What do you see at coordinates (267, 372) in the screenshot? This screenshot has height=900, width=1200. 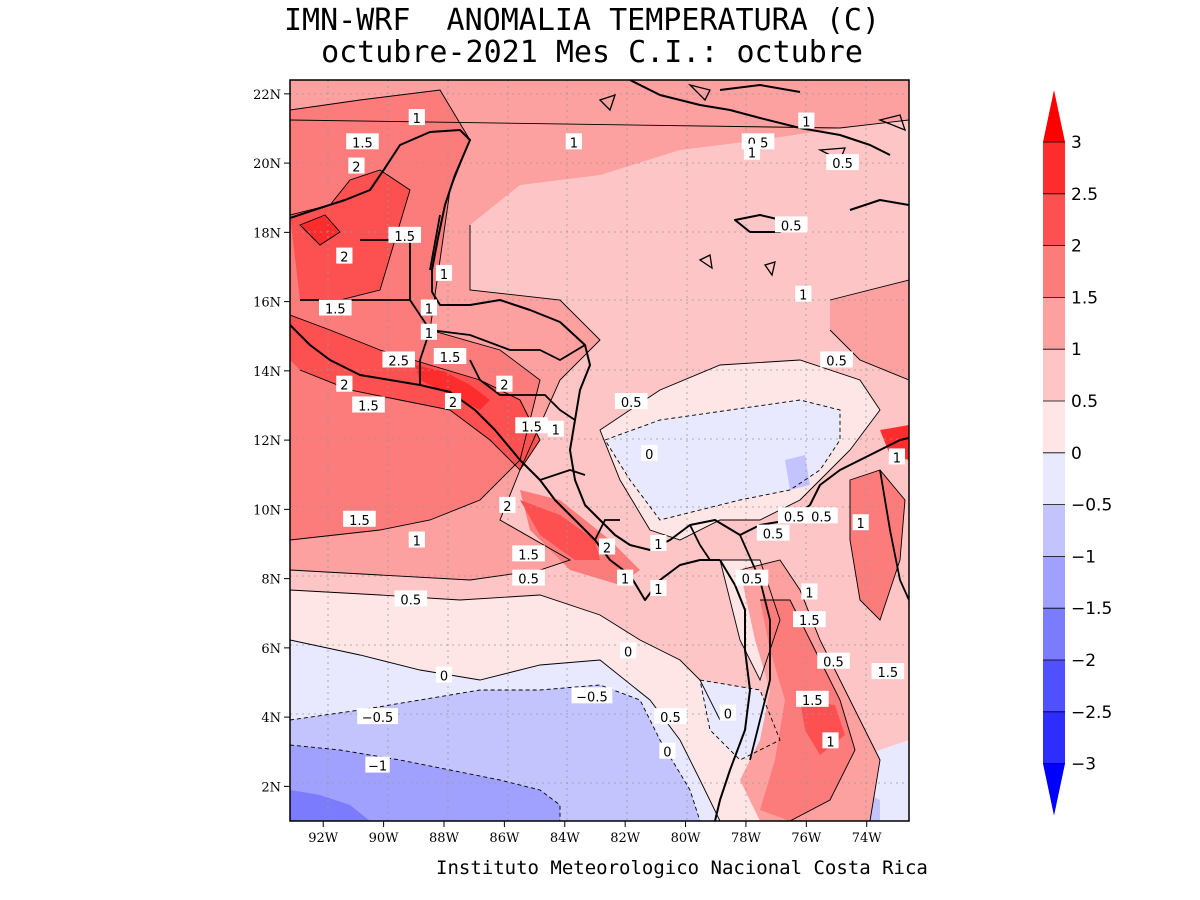 I see `lat-tick-label: 14N` at bounding box center [267, 372].